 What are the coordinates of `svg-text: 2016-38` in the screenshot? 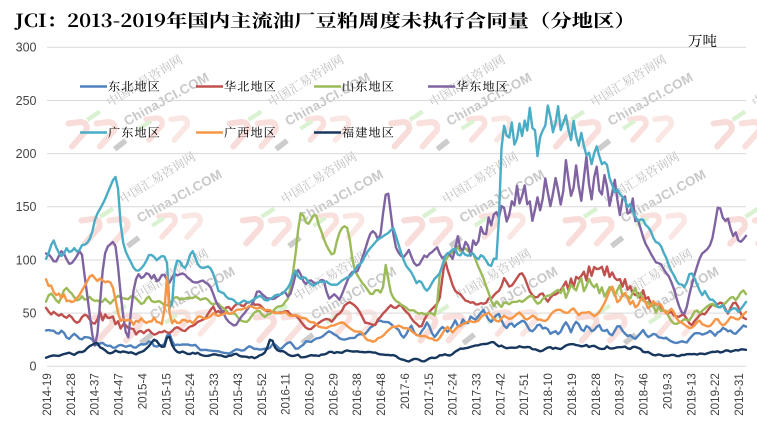 It's located at (357, 394).